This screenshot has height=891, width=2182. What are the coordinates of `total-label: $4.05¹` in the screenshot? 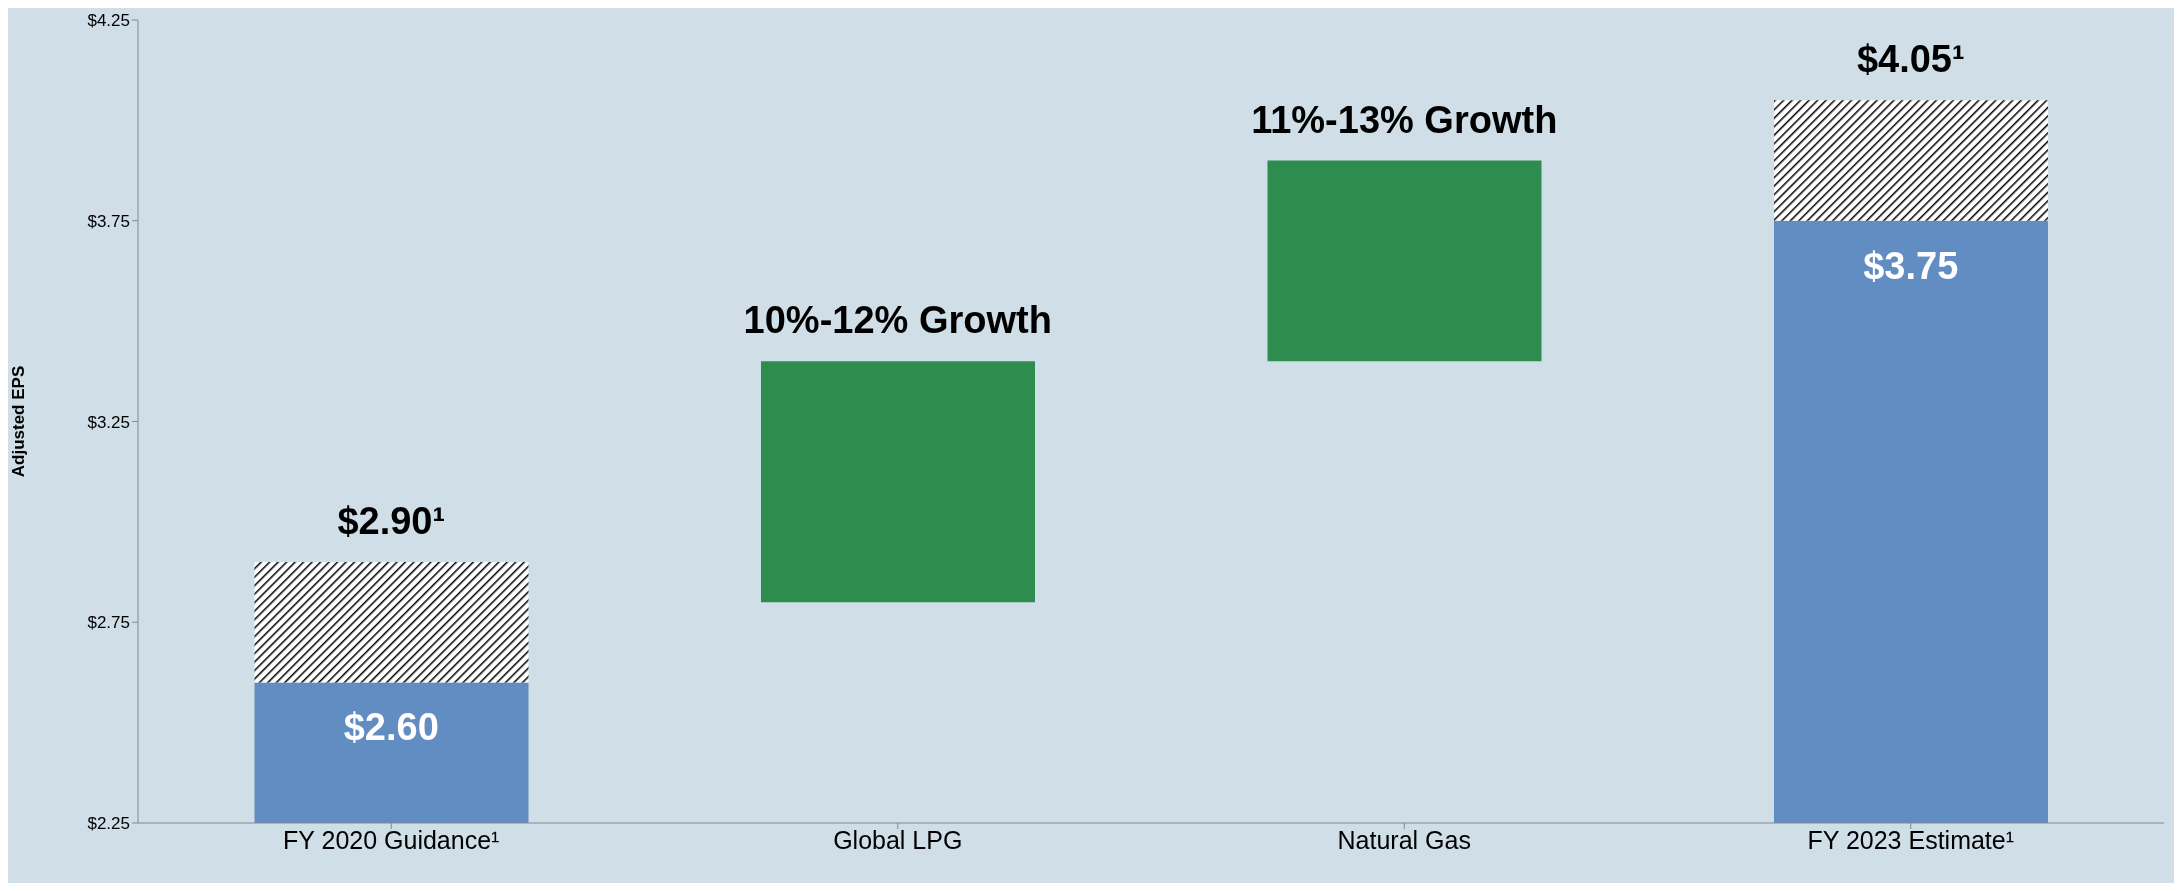 It's located at (1910, 59).